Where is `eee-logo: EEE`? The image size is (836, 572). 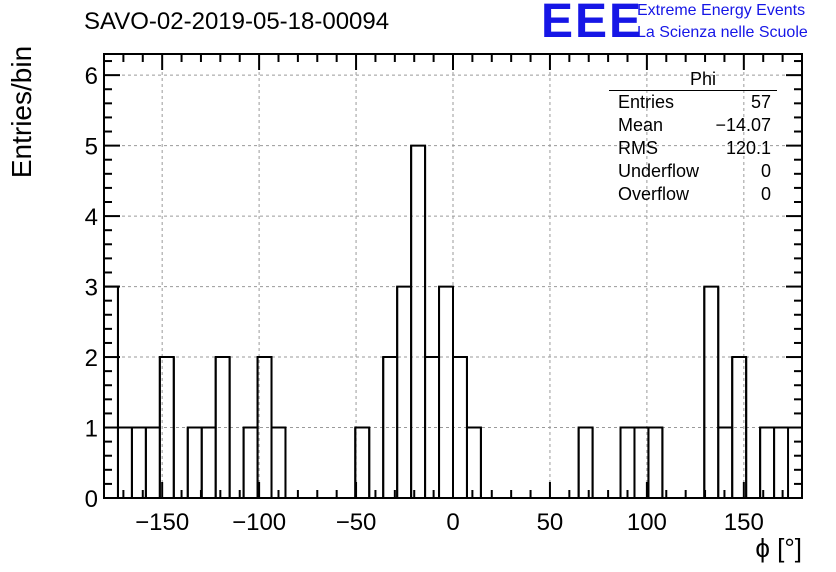 eee-logo: EEE is located at coordinates (592, 24).